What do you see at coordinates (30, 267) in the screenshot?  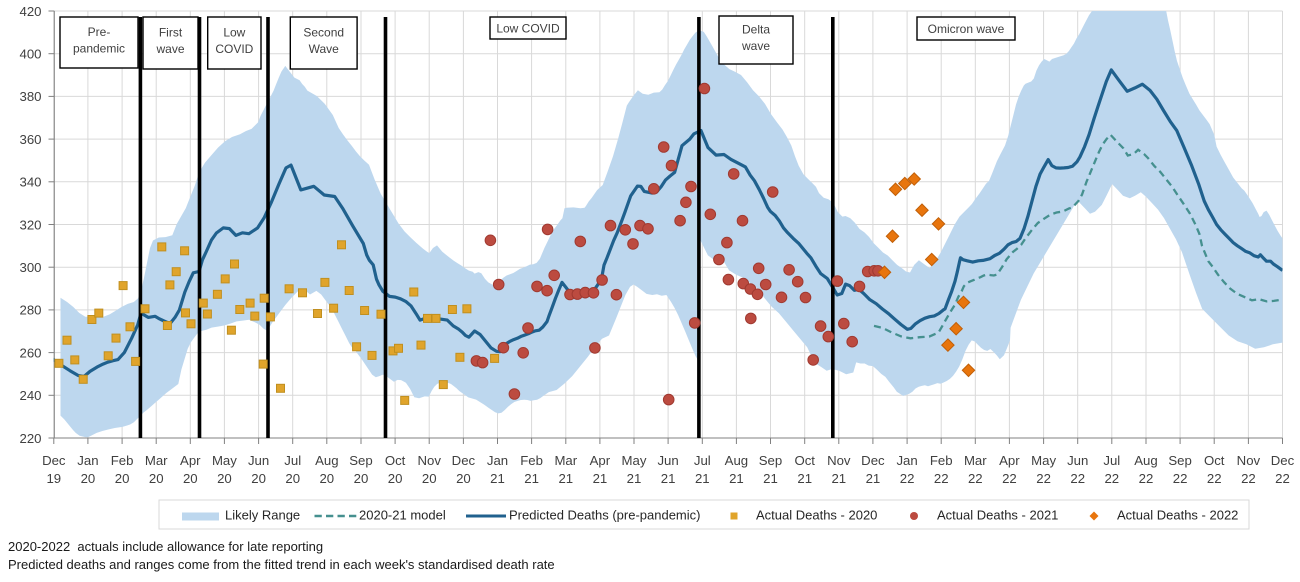 I see `svg-text: 300` at bounding box center [30, 267].